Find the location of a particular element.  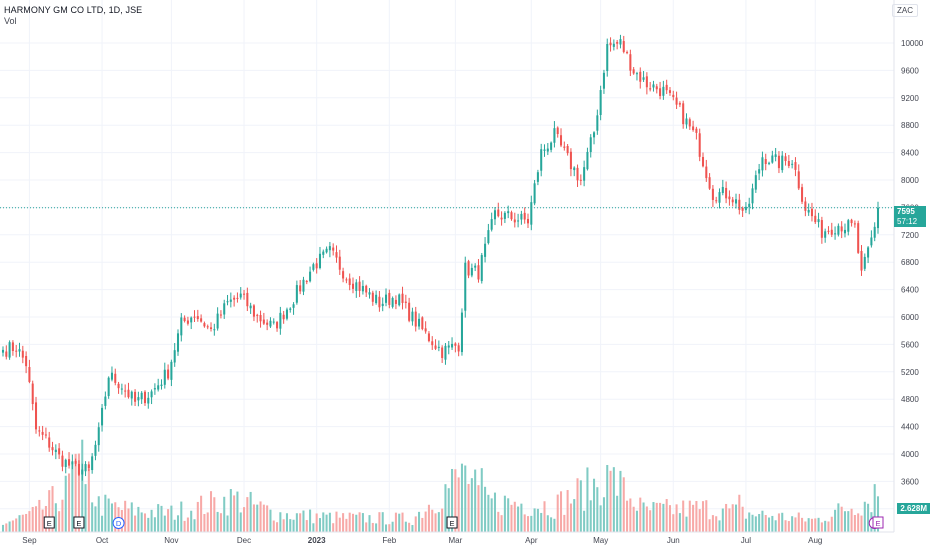

price-tick-label: 4400 is located at coordinates (910, 427).